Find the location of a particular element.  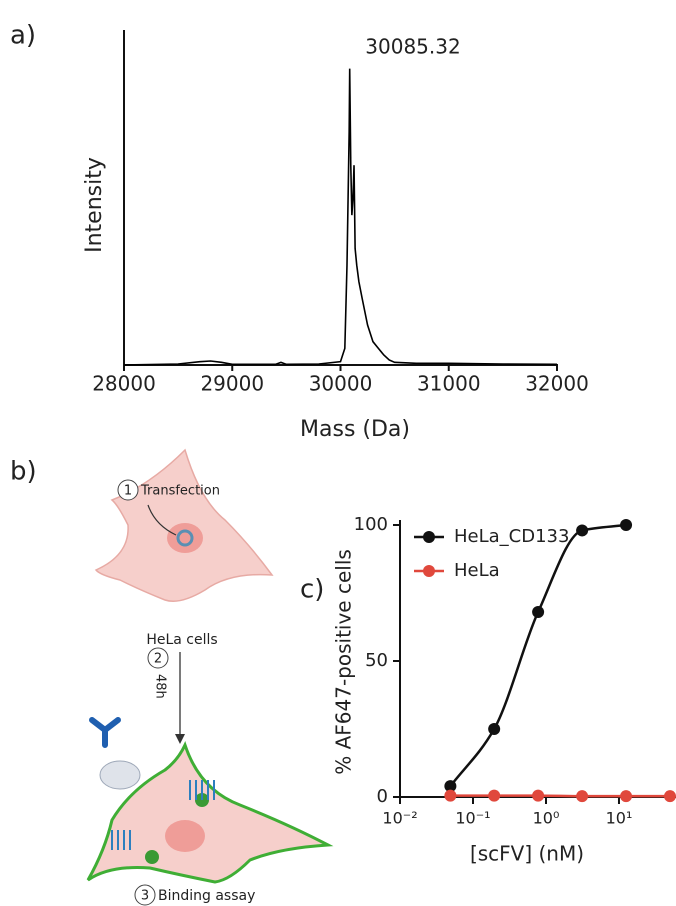

x-axis-label: [scFV] (nM) is located at coordinates (527, 854).